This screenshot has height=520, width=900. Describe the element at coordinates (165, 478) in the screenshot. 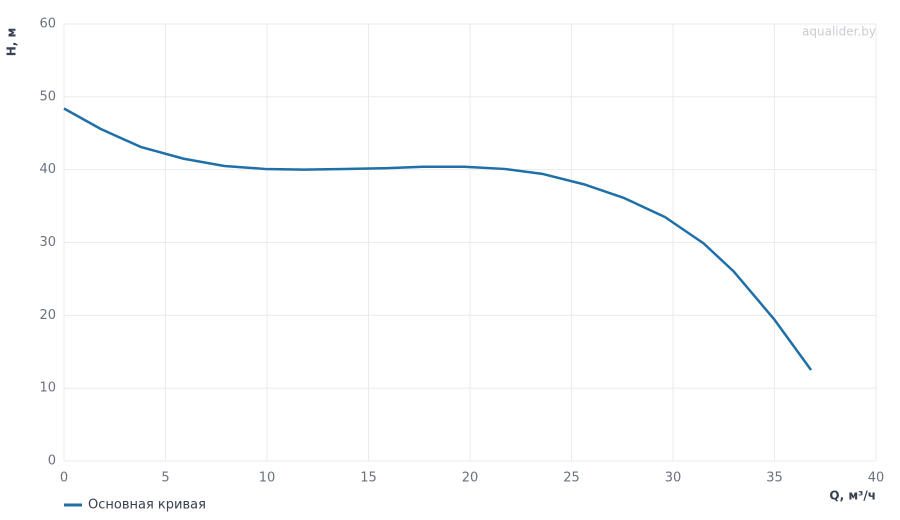

I see `x-tick-label: 5` at that location.